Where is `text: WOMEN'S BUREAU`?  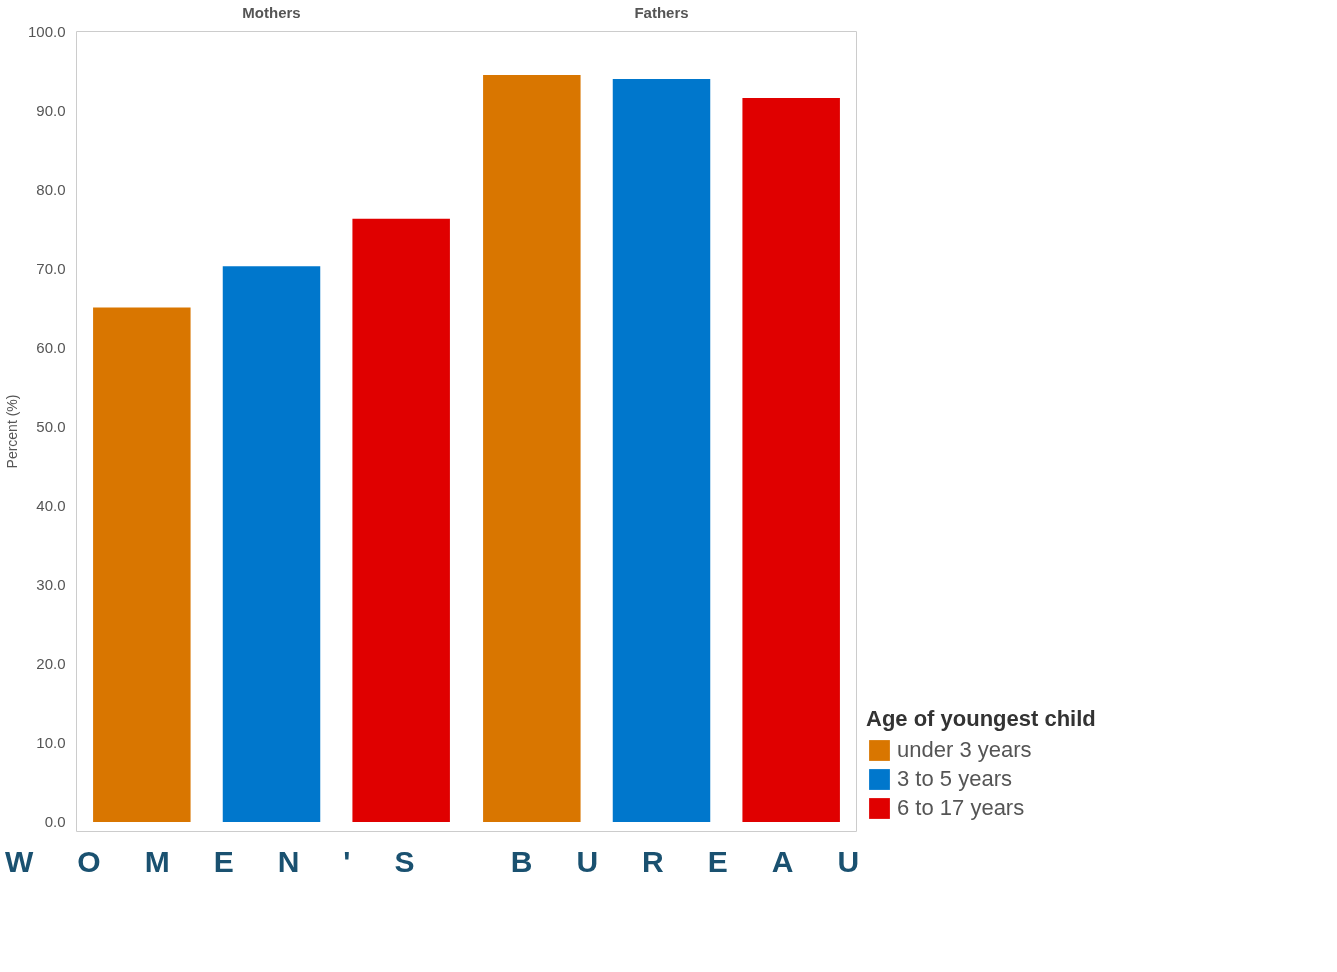
text: WOMEN'S BUREAU is located at coordinates (454, 862).